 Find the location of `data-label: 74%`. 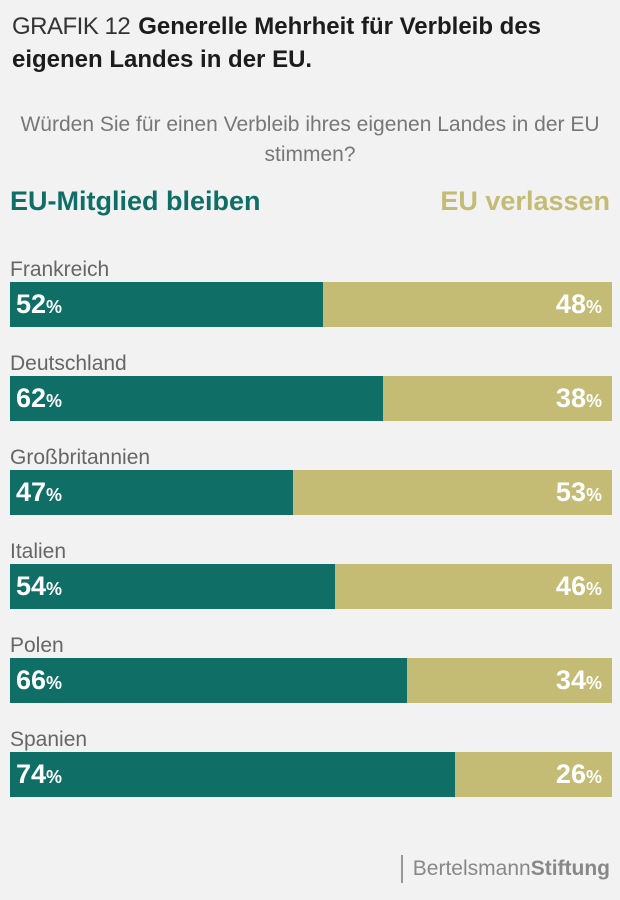

data-label: 74% is located at coordinates (39, 774).